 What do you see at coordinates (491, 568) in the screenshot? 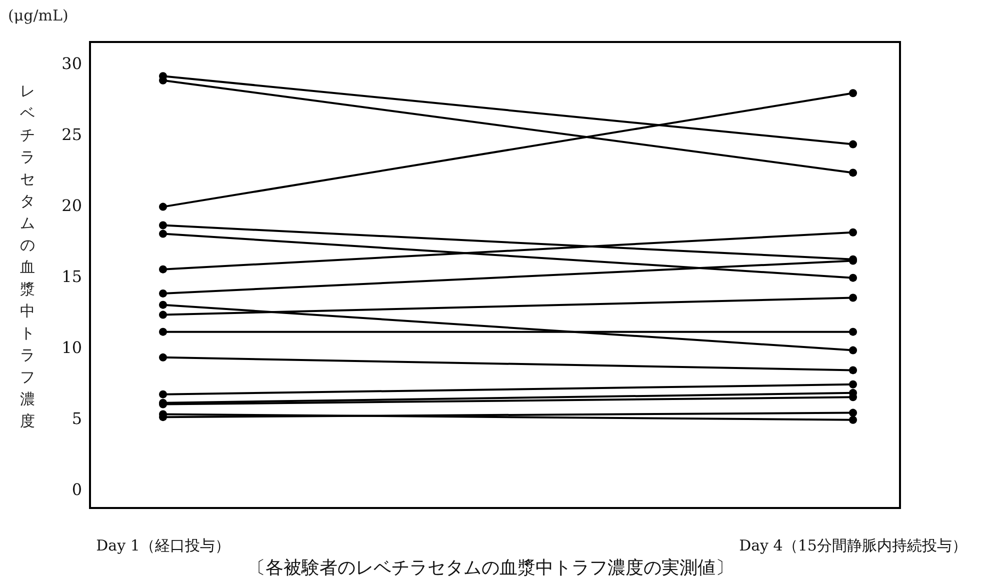
I see `text: 〔各被験者のレベチラセタムの血漿中トラフ濃度の実測値〕` at bounding box center [491, 568].